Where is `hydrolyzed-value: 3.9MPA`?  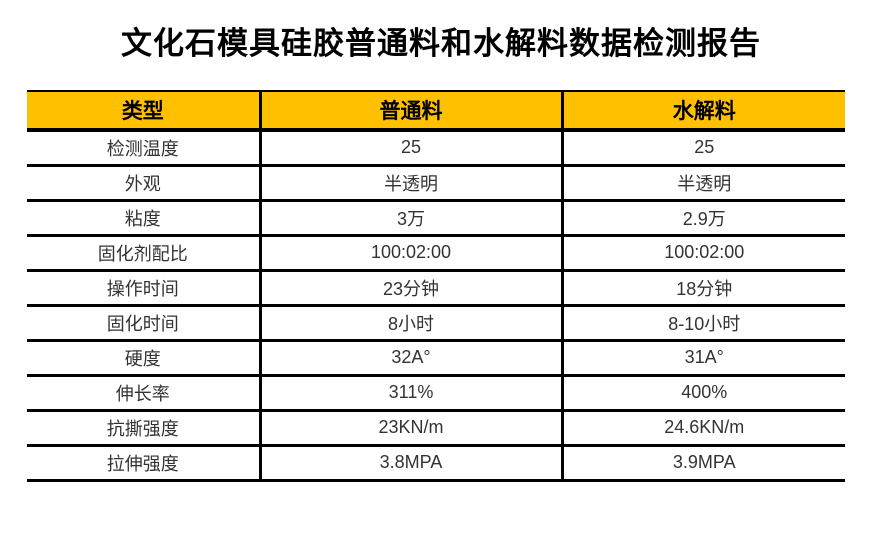 hydrolyzed-value: 3.9MPA is located at coordinates (703, 463).